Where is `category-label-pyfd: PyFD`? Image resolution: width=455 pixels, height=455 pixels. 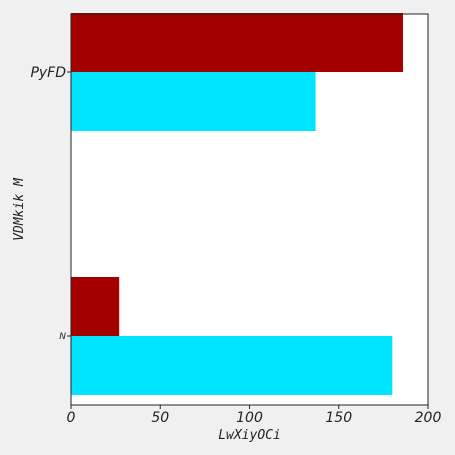
category-label-pyfd: PyFD is located at coordinates (48, 73).